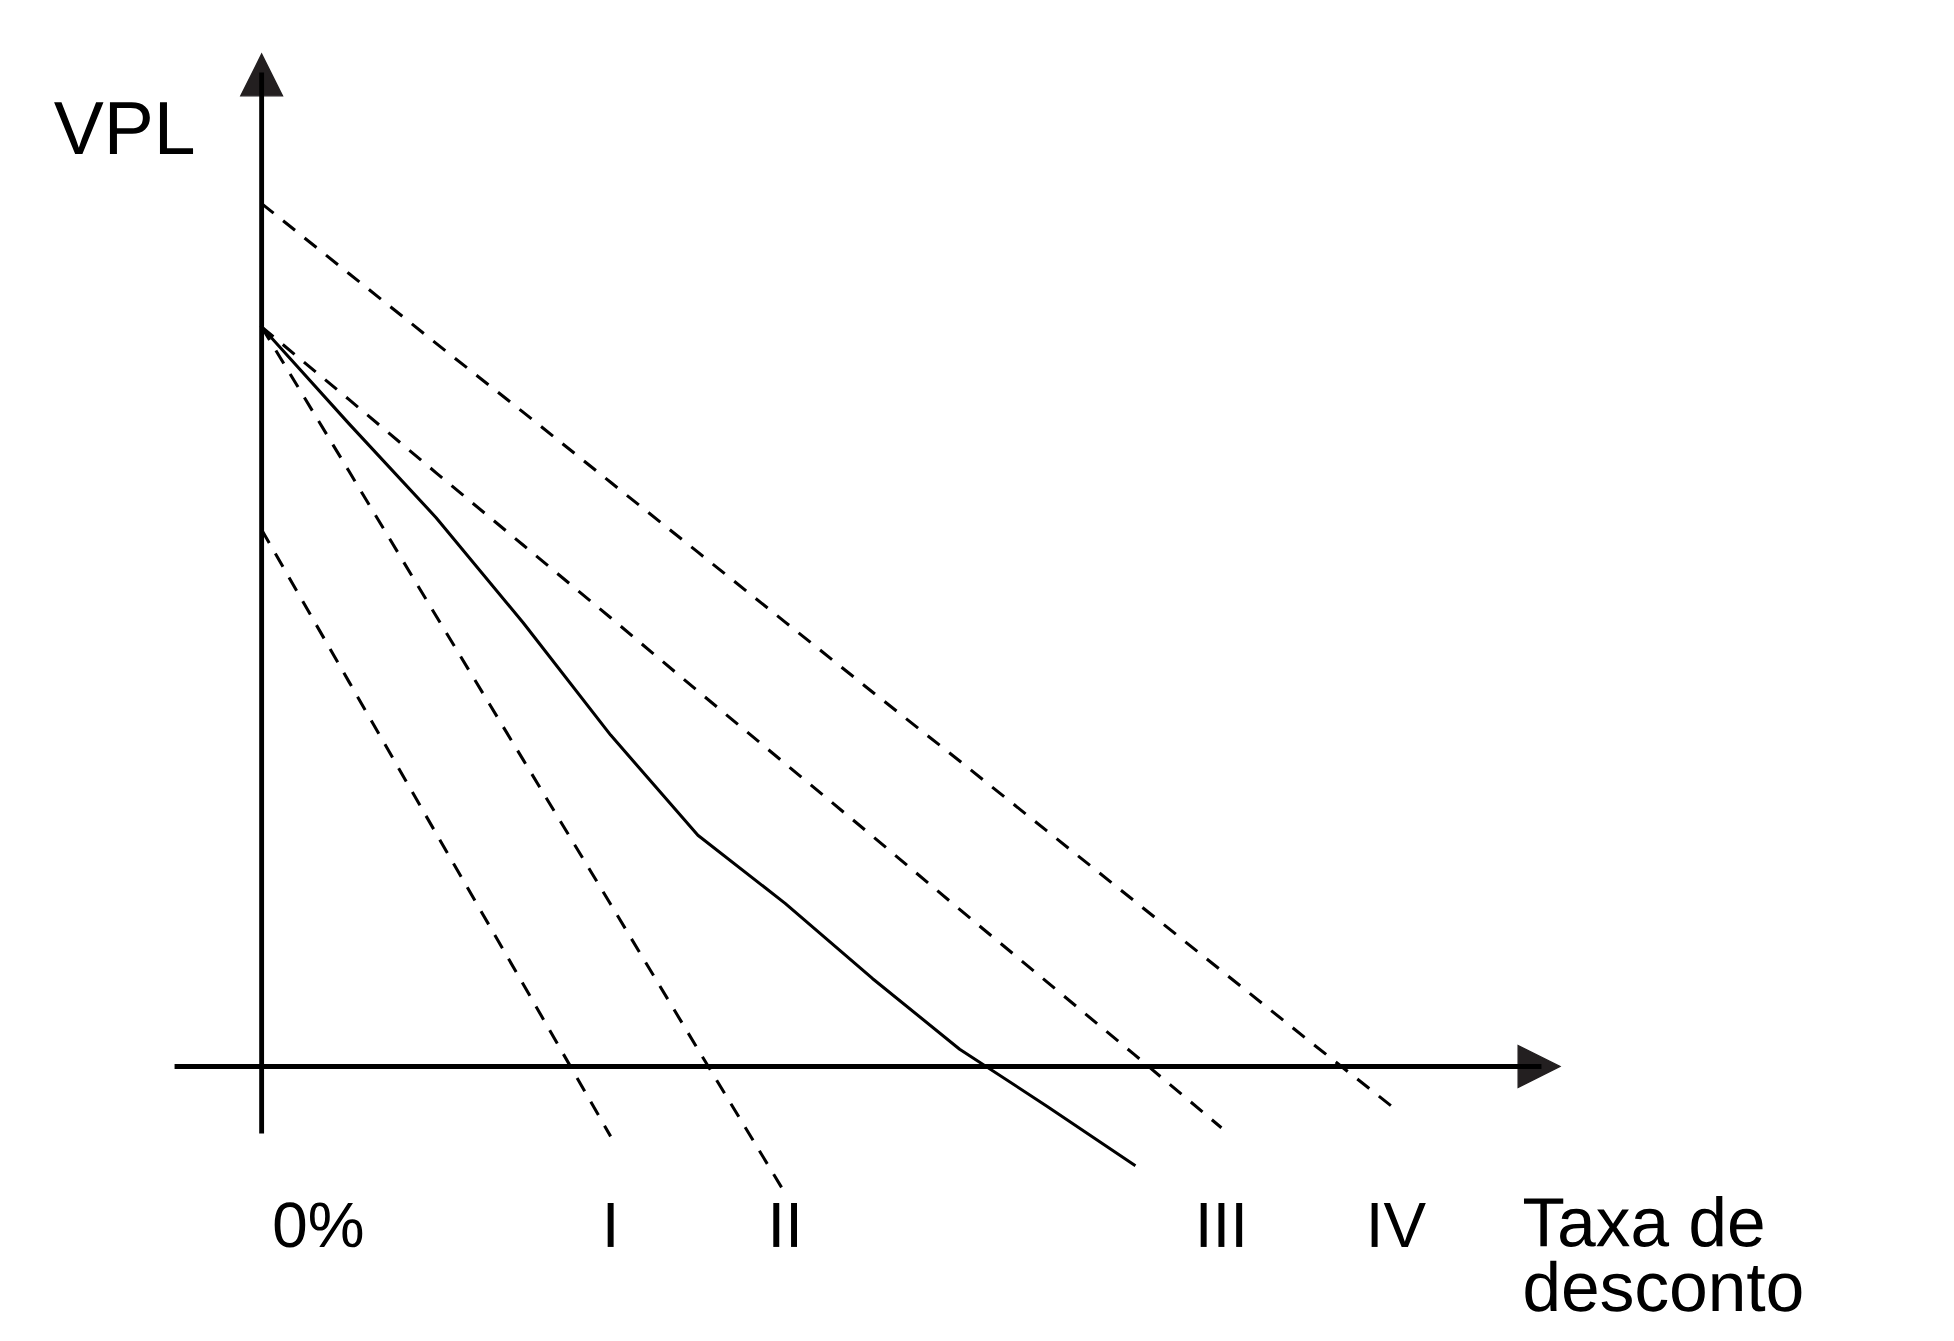 The height and width of the screenshot is (1341, 1954). I want to click on y-axis-title: VPL, so click(124, 128).